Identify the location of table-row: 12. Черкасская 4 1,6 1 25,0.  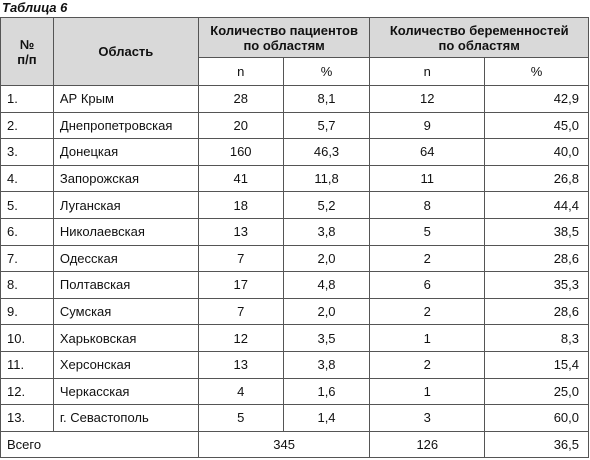
(294, 391).